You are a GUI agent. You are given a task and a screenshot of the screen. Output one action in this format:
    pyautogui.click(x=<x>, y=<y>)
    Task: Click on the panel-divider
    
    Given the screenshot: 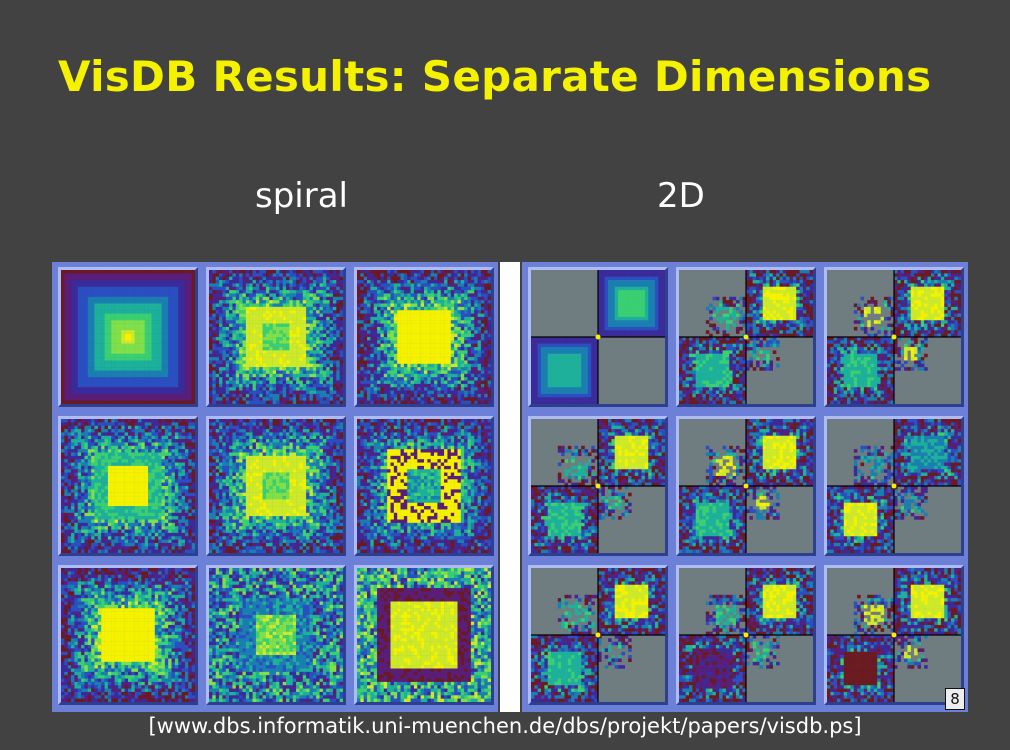 What is the action you would take?
    pyautogui.click(x=510, y=487)
    